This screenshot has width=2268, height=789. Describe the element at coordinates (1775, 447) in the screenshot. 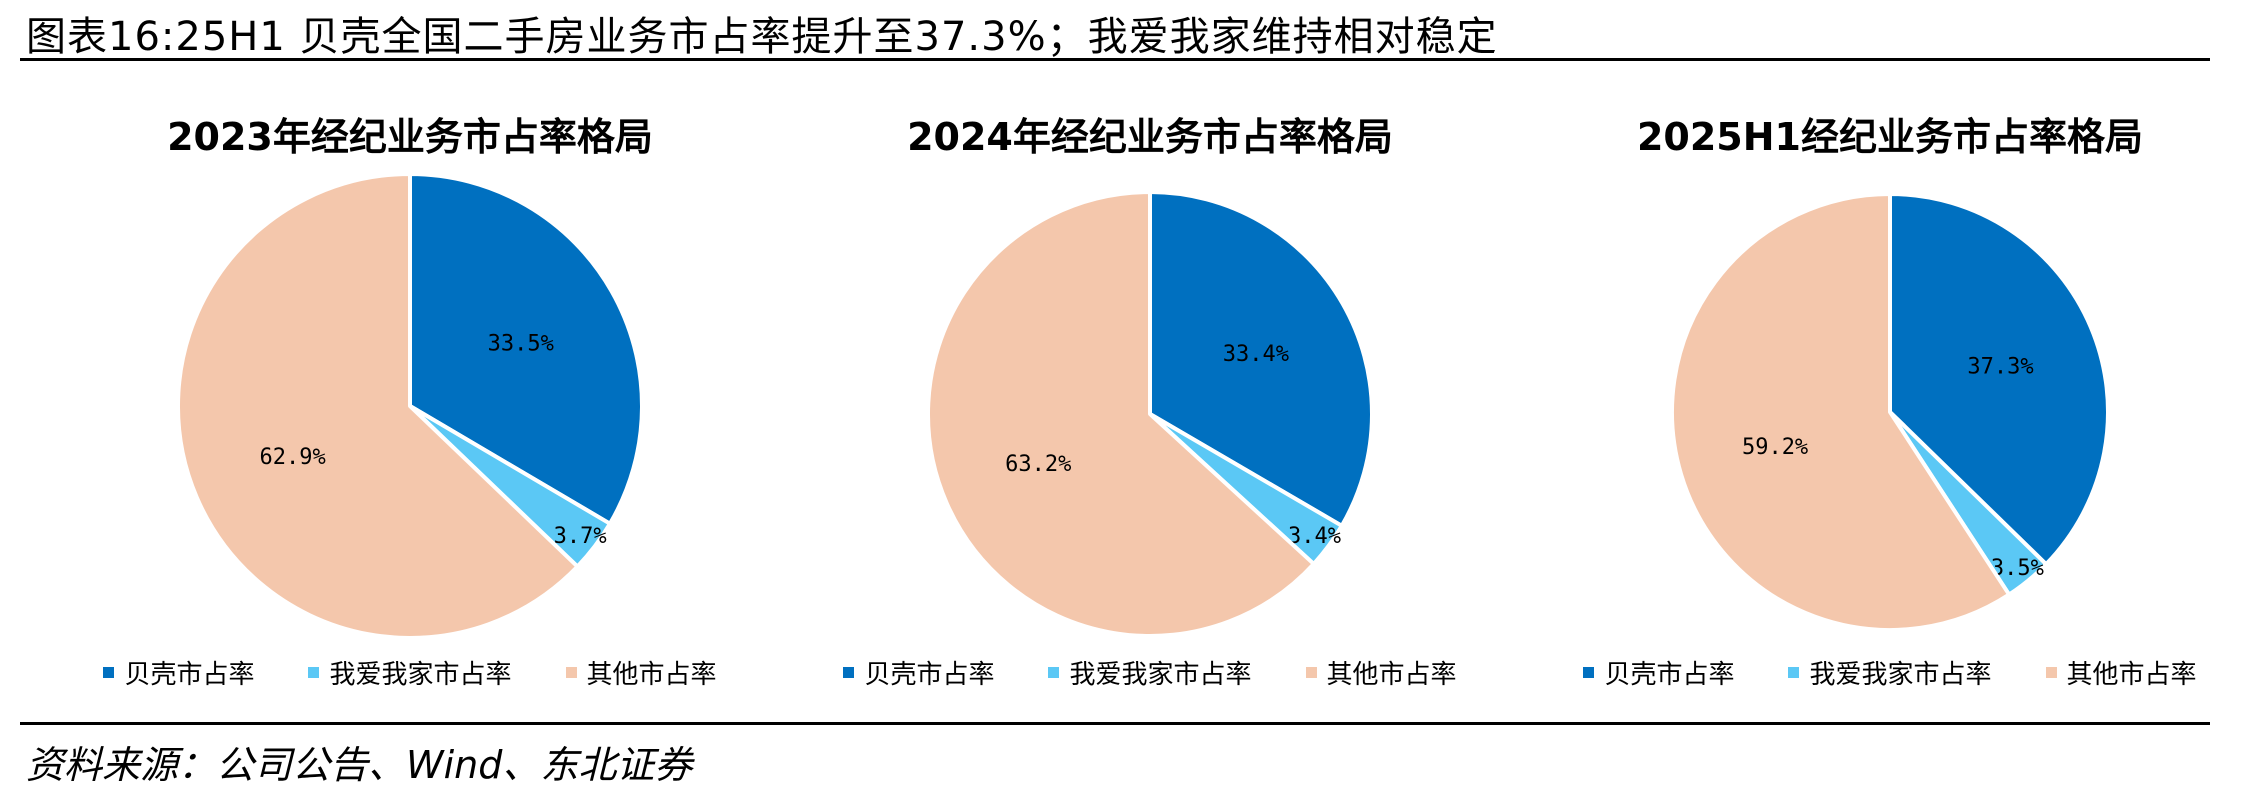

I see `pie-slice-value-label: 59.2%` at that location.